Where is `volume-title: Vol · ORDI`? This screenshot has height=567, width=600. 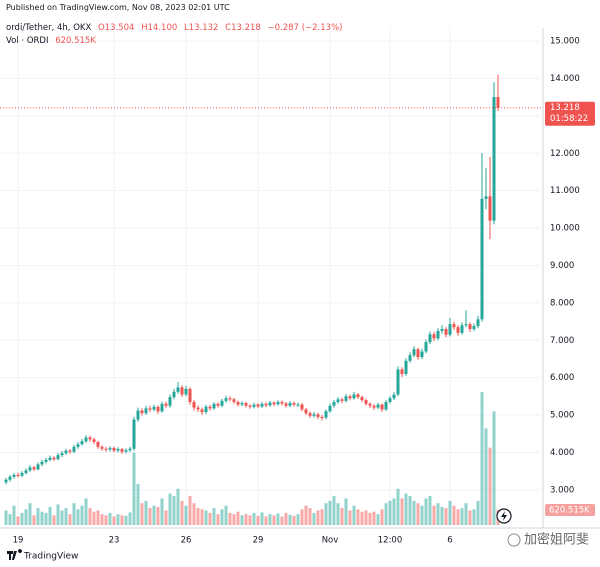 volume-title: Vol · ORDI is located at coordinates (27, 41).